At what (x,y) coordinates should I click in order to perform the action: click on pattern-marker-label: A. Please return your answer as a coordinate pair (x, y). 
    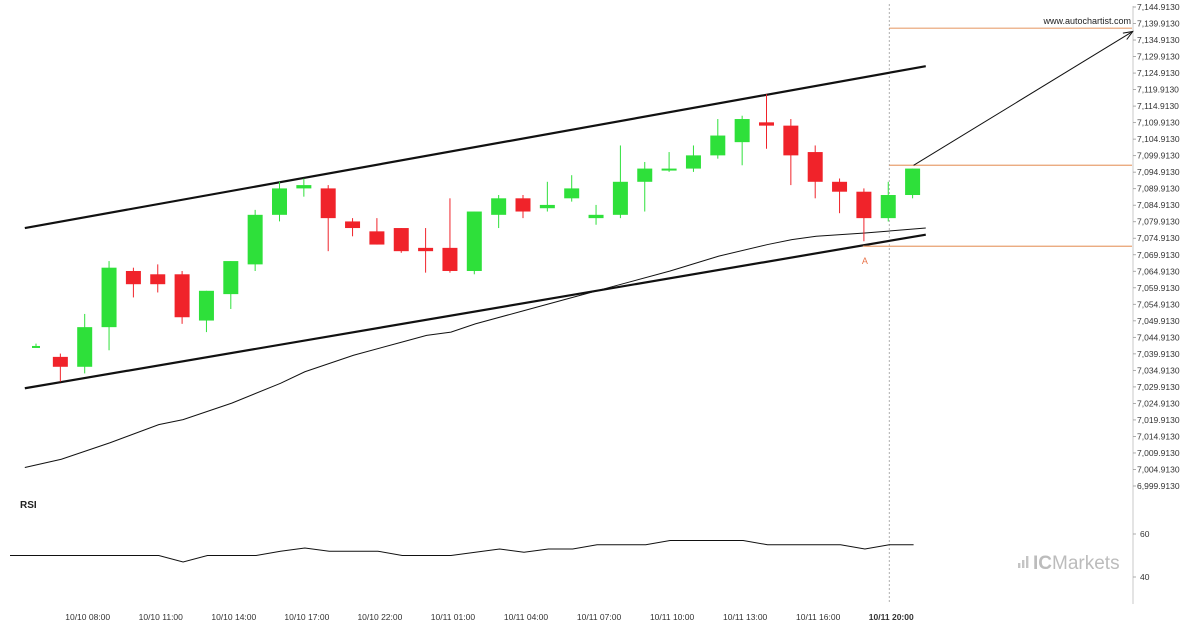
    Looking at the image, I should click on (865, 261).